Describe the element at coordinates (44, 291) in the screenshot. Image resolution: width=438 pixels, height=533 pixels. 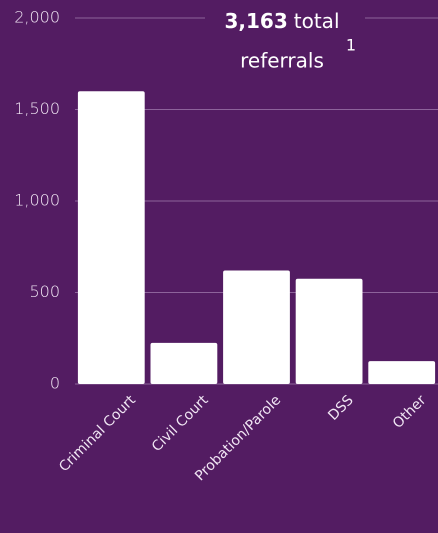
I see `y-tick-label: 500` at that location.